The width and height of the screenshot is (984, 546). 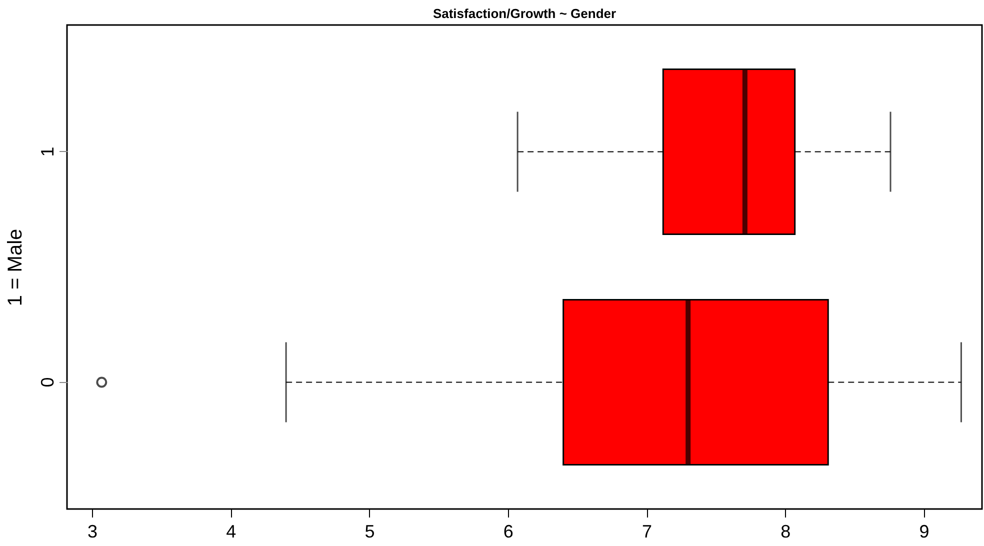 I want to click on x-tick-label: 8, so click(x=785, y=532).